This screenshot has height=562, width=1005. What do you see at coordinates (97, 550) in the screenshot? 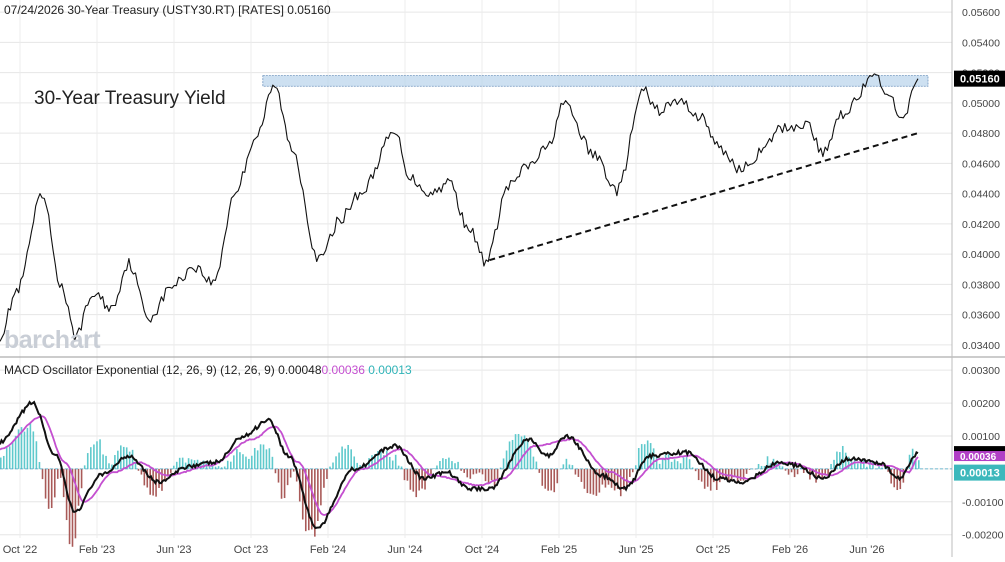
I see `x-tick-label: Feb '23` at bounding box center [97, 550].